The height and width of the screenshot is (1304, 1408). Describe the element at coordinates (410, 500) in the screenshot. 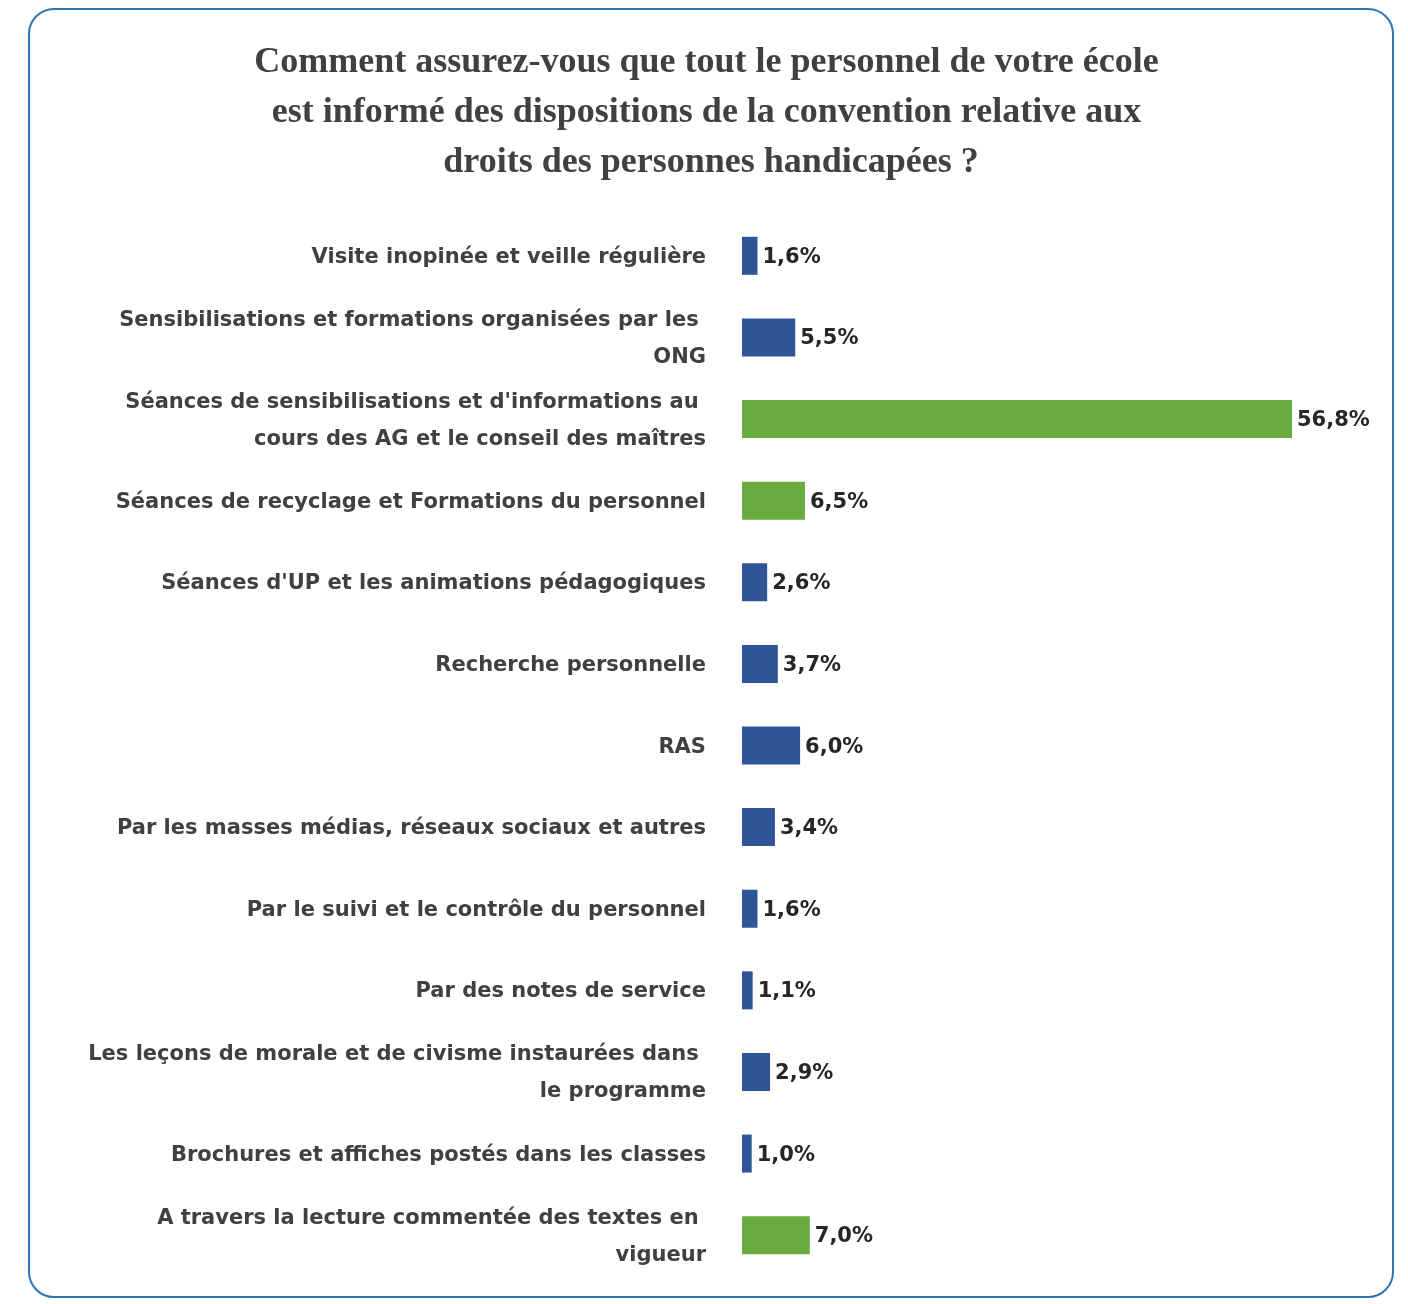

I see `y-tick-label: Séances de recyclage et Formations du personnel` at that location.